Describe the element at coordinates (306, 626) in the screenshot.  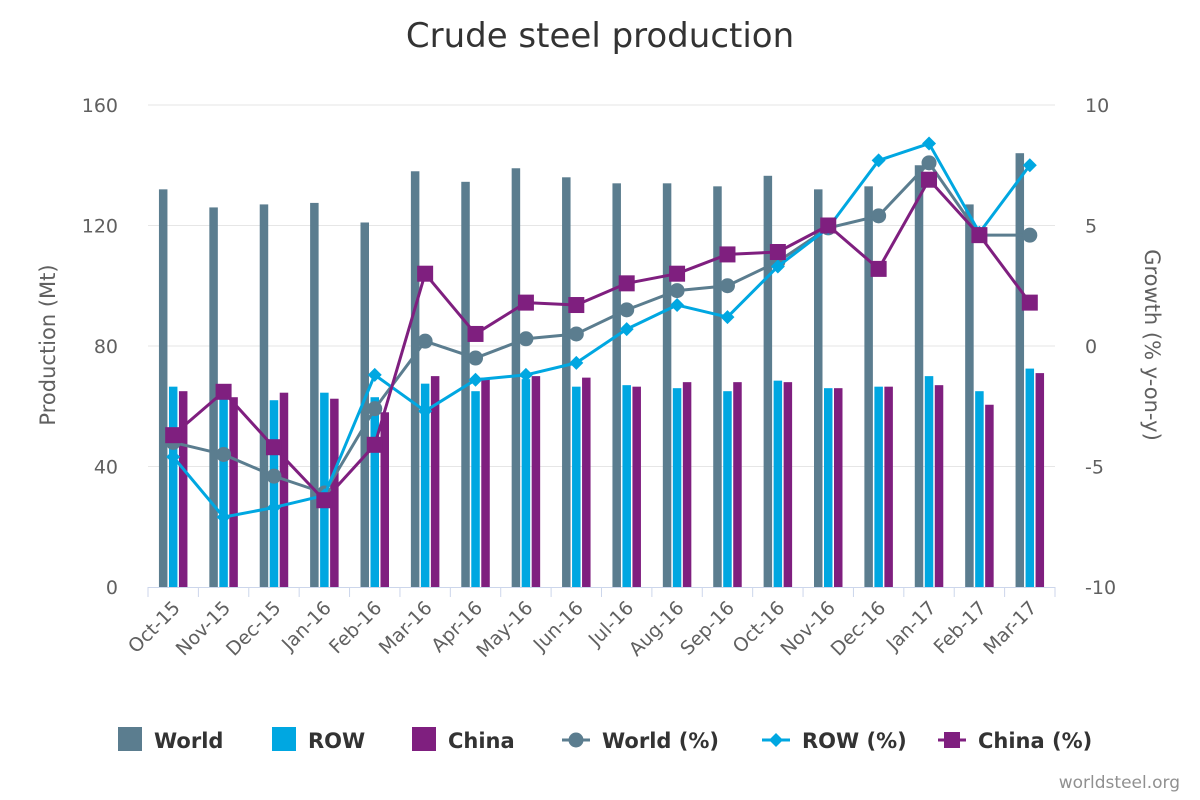
I see `x-tick-label: Jan-16` at that location.